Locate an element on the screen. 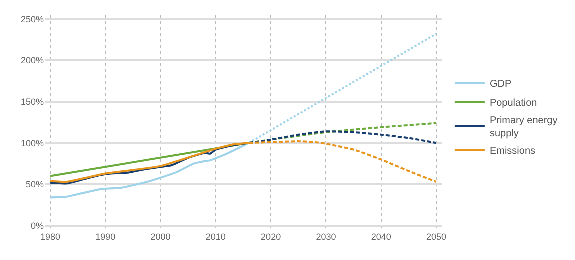  legend-label: Population is located at coordinates (514, 104).